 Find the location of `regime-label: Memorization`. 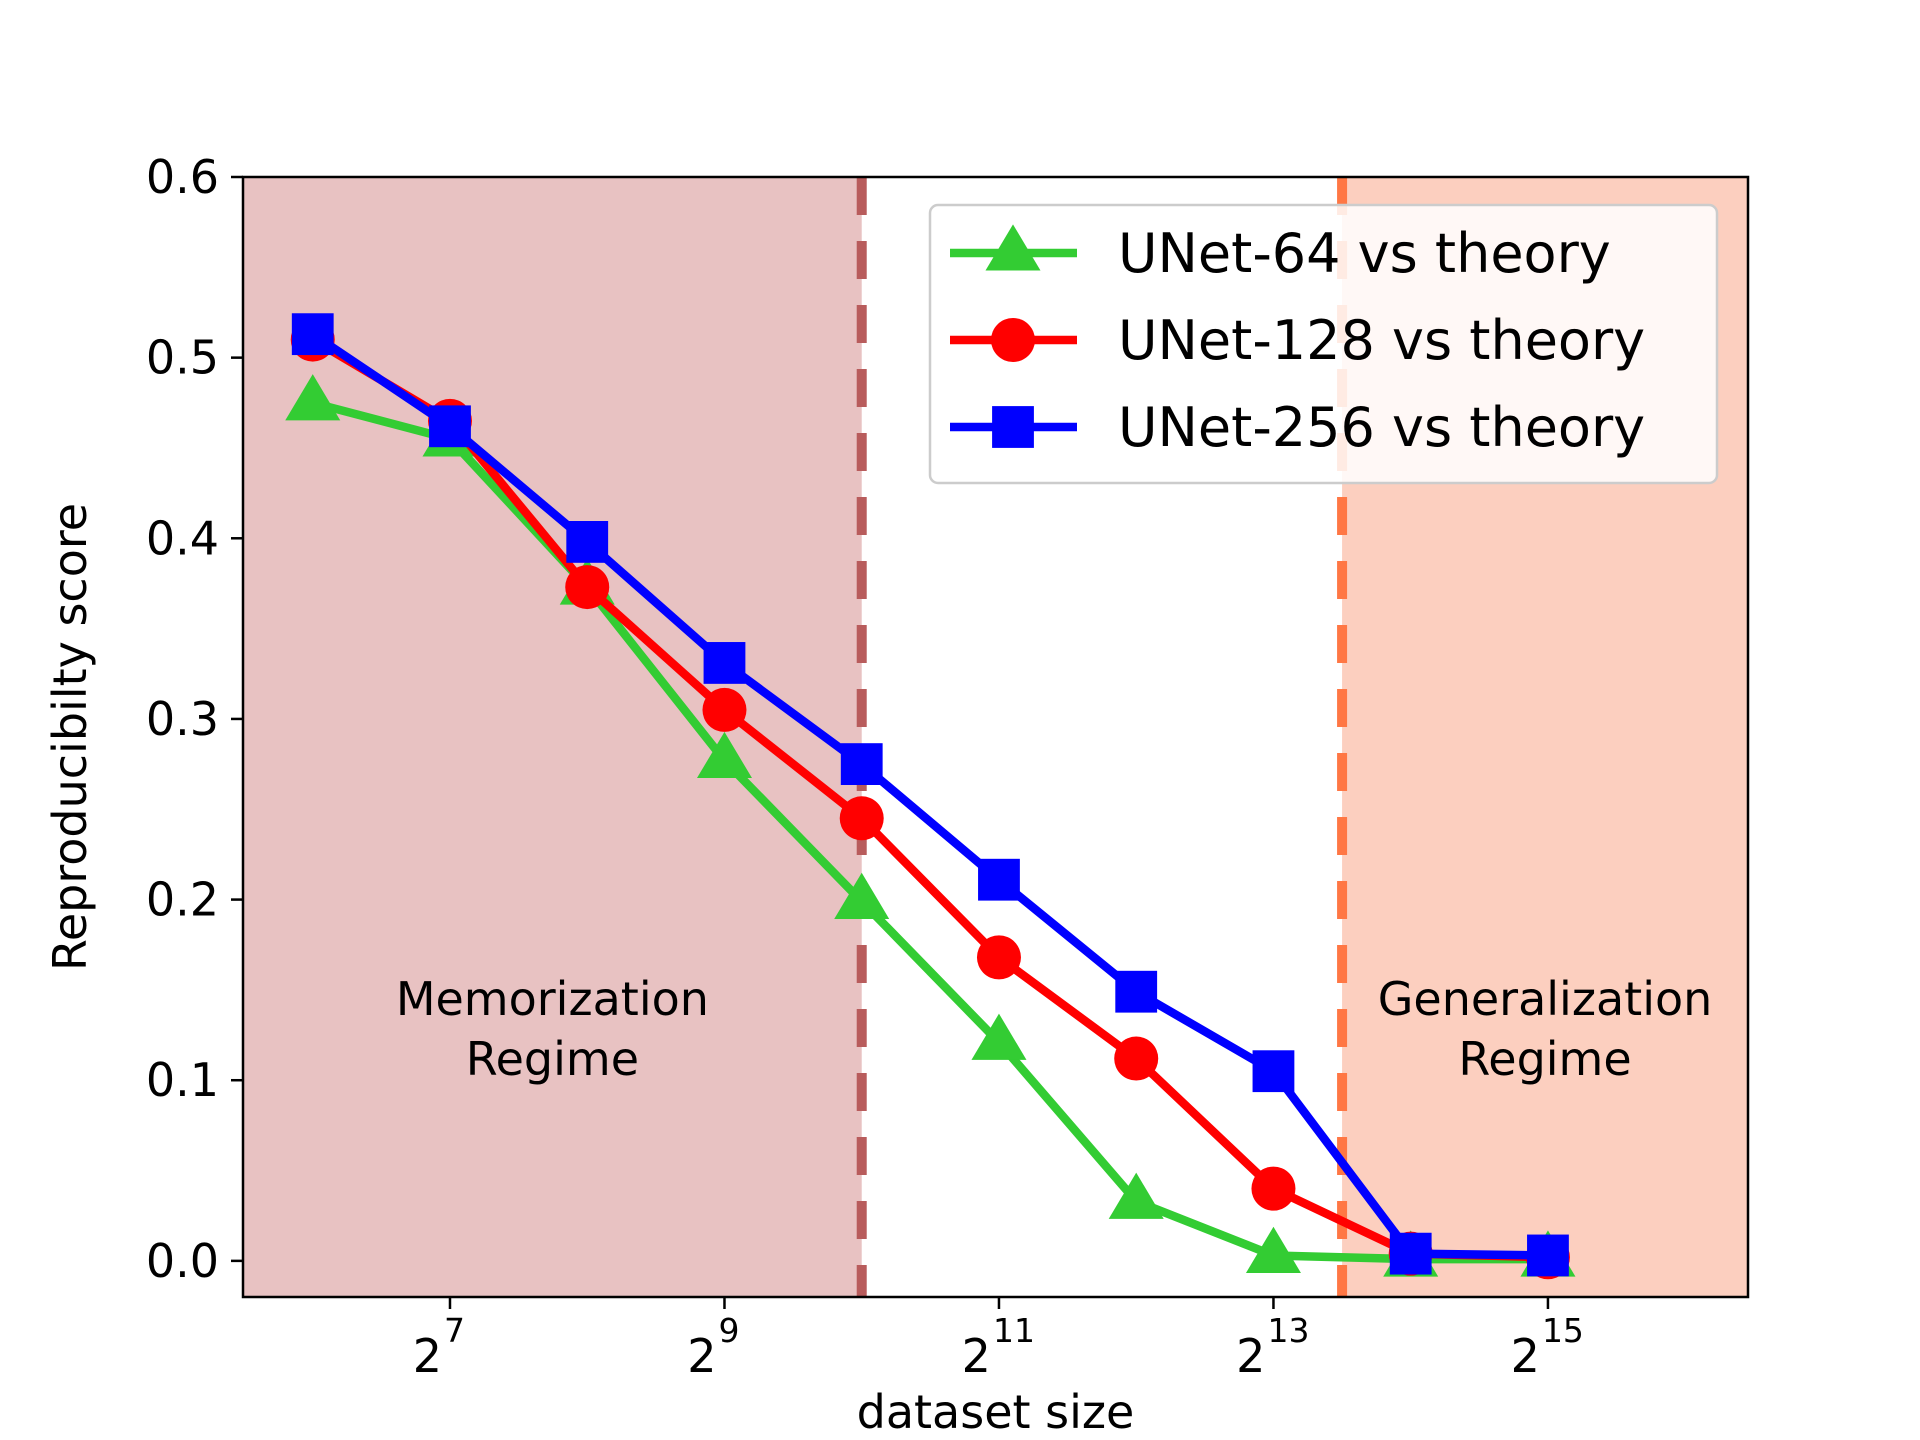

regime-label: Memorization is located at coordinates (552, 999).